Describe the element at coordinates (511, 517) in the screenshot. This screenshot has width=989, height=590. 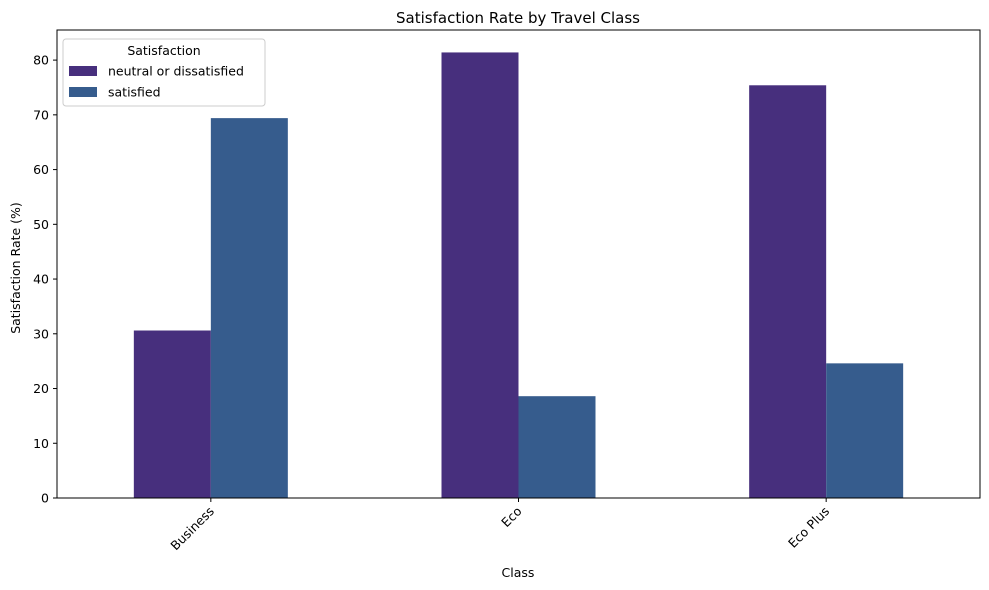
I see `x-tick-label: Eco` at that location.